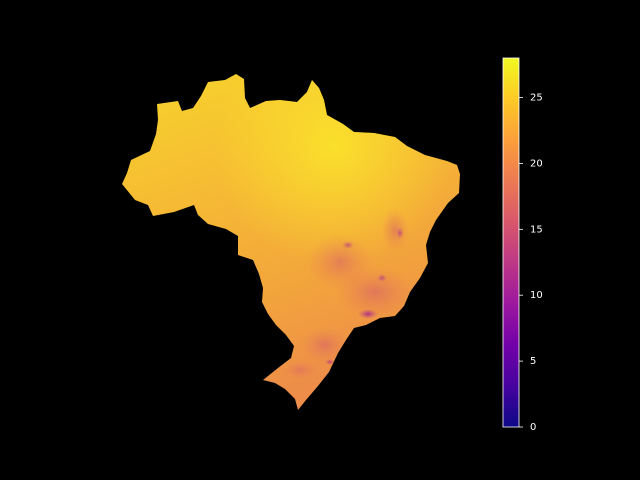 The width and height of the screenshot is (640, 480). I want to click on colorbar: 0 5 10 15 20 25, so click(522, 245).